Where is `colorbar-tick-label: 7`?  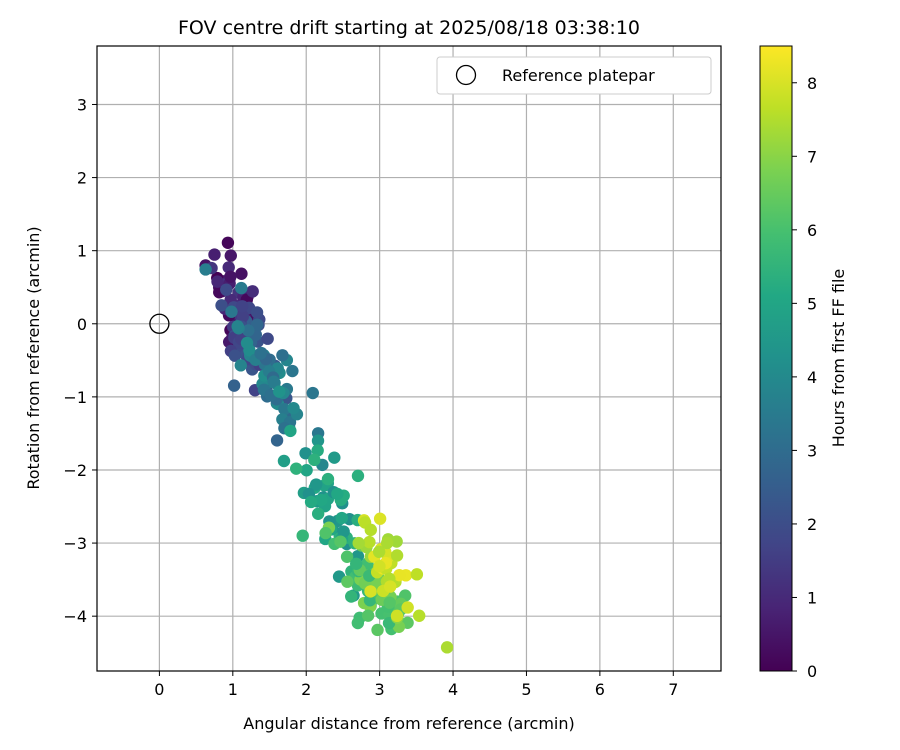
colorbar-tick-label: 7 is located at coordinates (812, 156).